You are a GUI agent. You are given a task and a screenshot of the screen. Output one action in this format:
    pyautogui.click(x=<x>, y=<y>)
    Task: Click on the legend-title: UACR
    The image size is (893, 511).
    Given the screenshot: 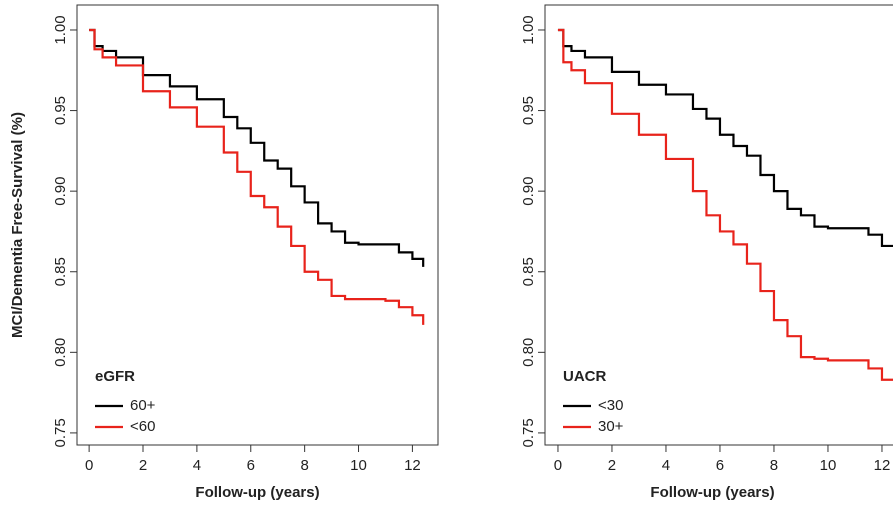 What is the action you would take?
    pyautogui.click(x=584, y=376)
    